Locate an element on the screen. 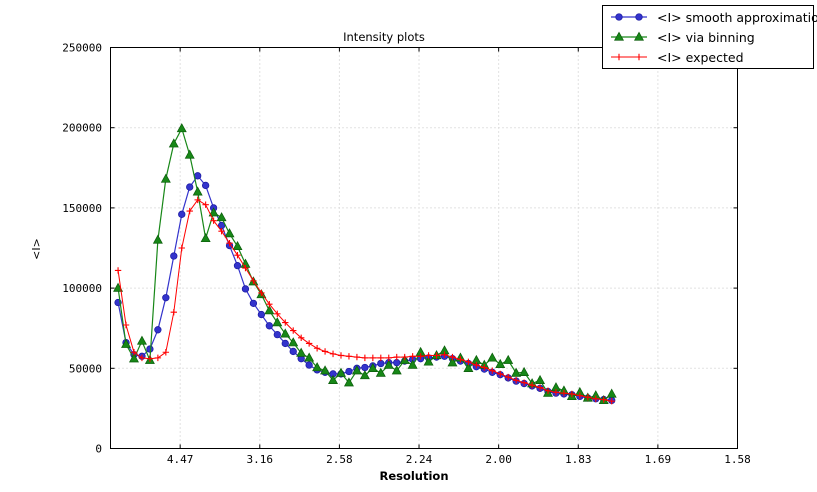 The width and height of the screenshot is (817, 492). legend-sample-plus-line is located at coordinates (629, 57).